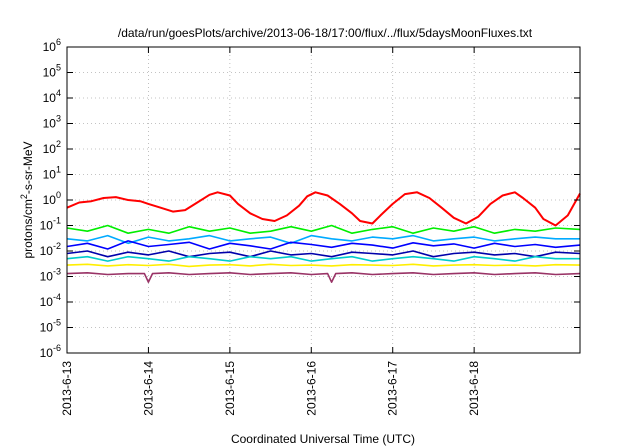  What do you see at coordinates (50, 351) in the screenshot?
I see `y-tick-label: 10⁻⁶` at bounding box center [50, 351].